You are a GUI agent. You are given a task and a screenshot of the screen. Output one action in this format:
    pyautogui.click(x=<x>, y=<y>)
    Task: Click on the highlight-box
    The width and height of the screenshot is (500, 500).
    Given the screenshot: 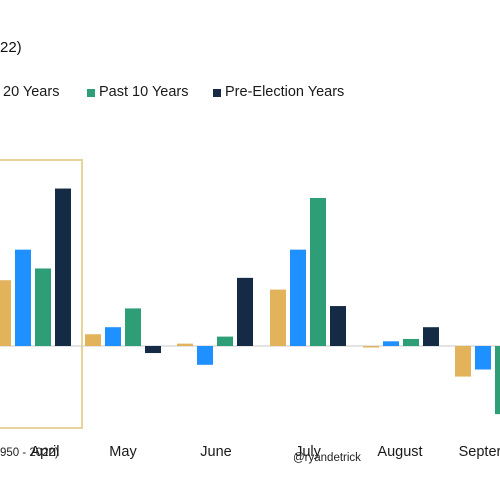 What is the action you would take?
    pyautogui.click(x=41, y=294)
    